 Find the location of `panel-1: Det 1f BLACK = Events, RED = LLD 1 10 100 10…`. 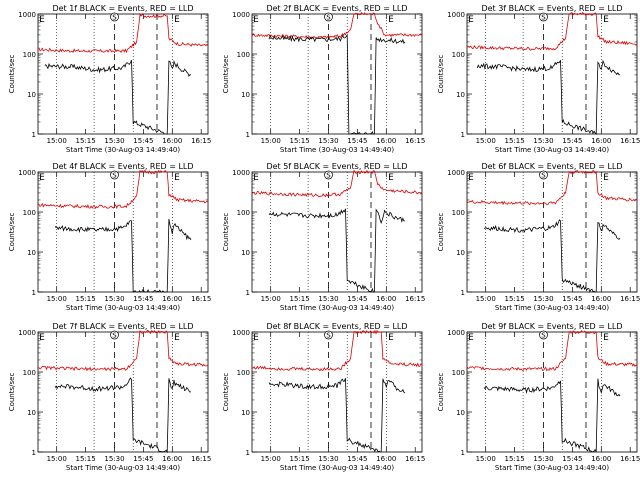

panel-1: Det 1f BLACK = Events, RED = LLD 1 10 100 10… is located at coordinates (109, 79).